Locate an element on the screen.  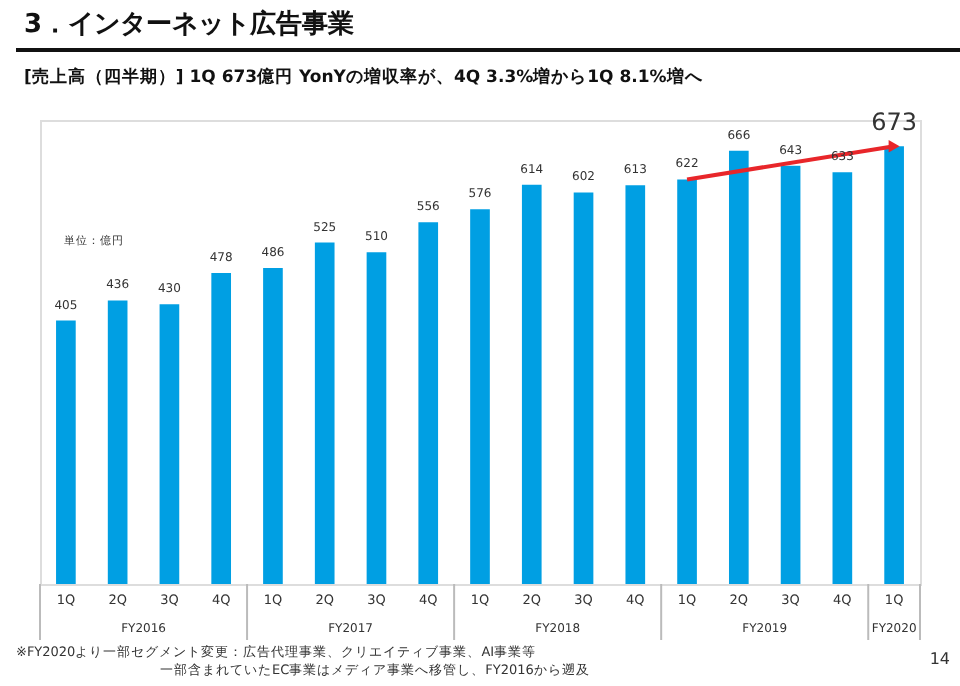
chart-subtitle: [売上高（四半期）] 1Q 673億円 YonYの増収率が、4Q 3.3%増から1Q 8.1%増へ is located at coordinates (364, 76).